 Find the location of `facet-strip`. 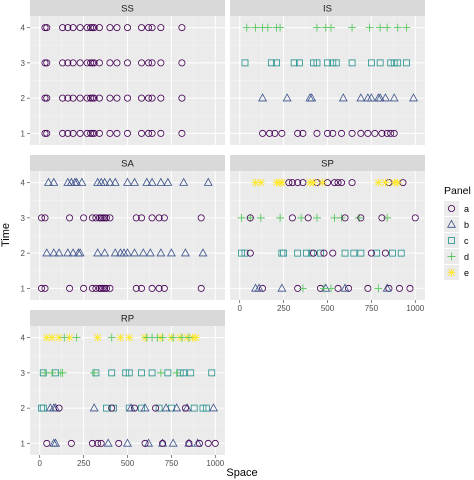

facet-strip is located at coordinates (327, 8).